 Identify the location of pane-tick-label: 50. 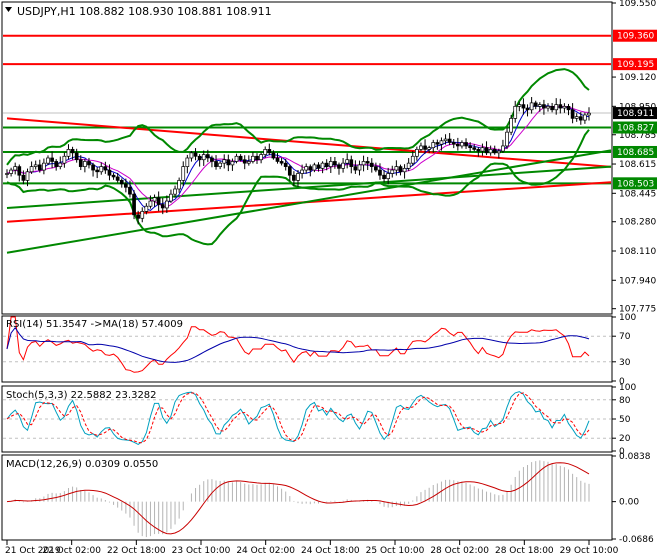
(625, 420).